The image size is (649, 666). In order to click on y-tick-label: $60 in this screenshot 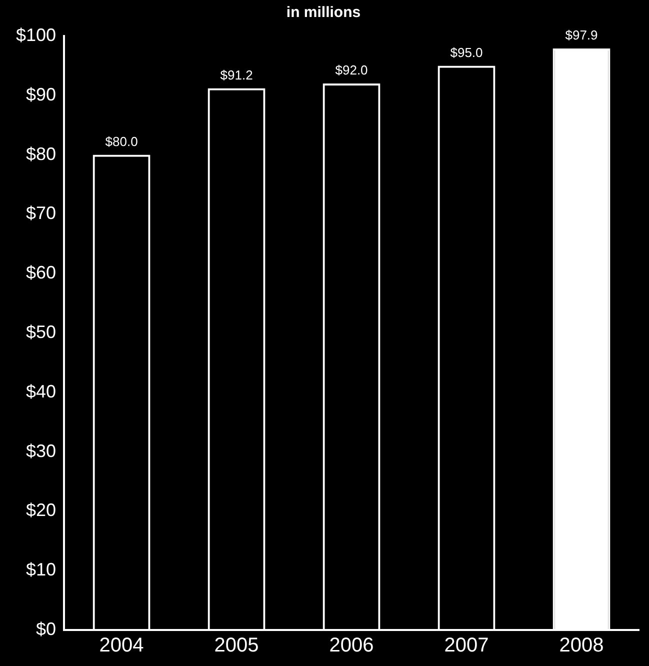, I will do `click(41, 272)`.